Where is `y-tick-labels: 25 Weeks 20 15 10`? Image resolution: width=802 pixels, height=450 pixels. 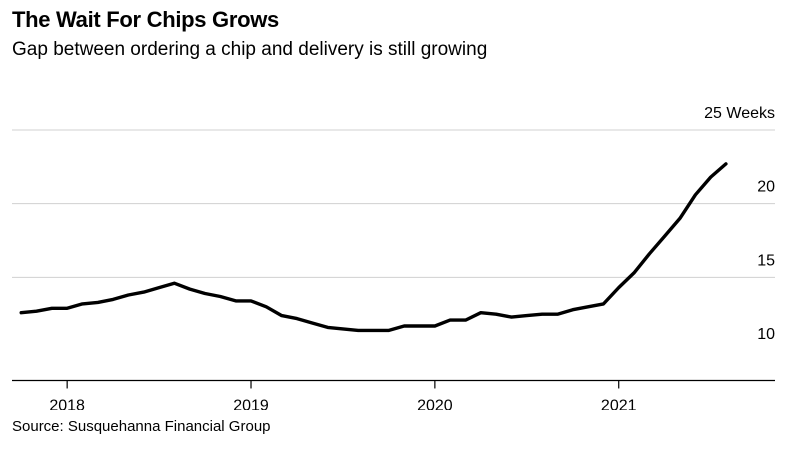
y-tick-labels: 25 Weeks 20 15 10 is located at coordinates (739, 224).